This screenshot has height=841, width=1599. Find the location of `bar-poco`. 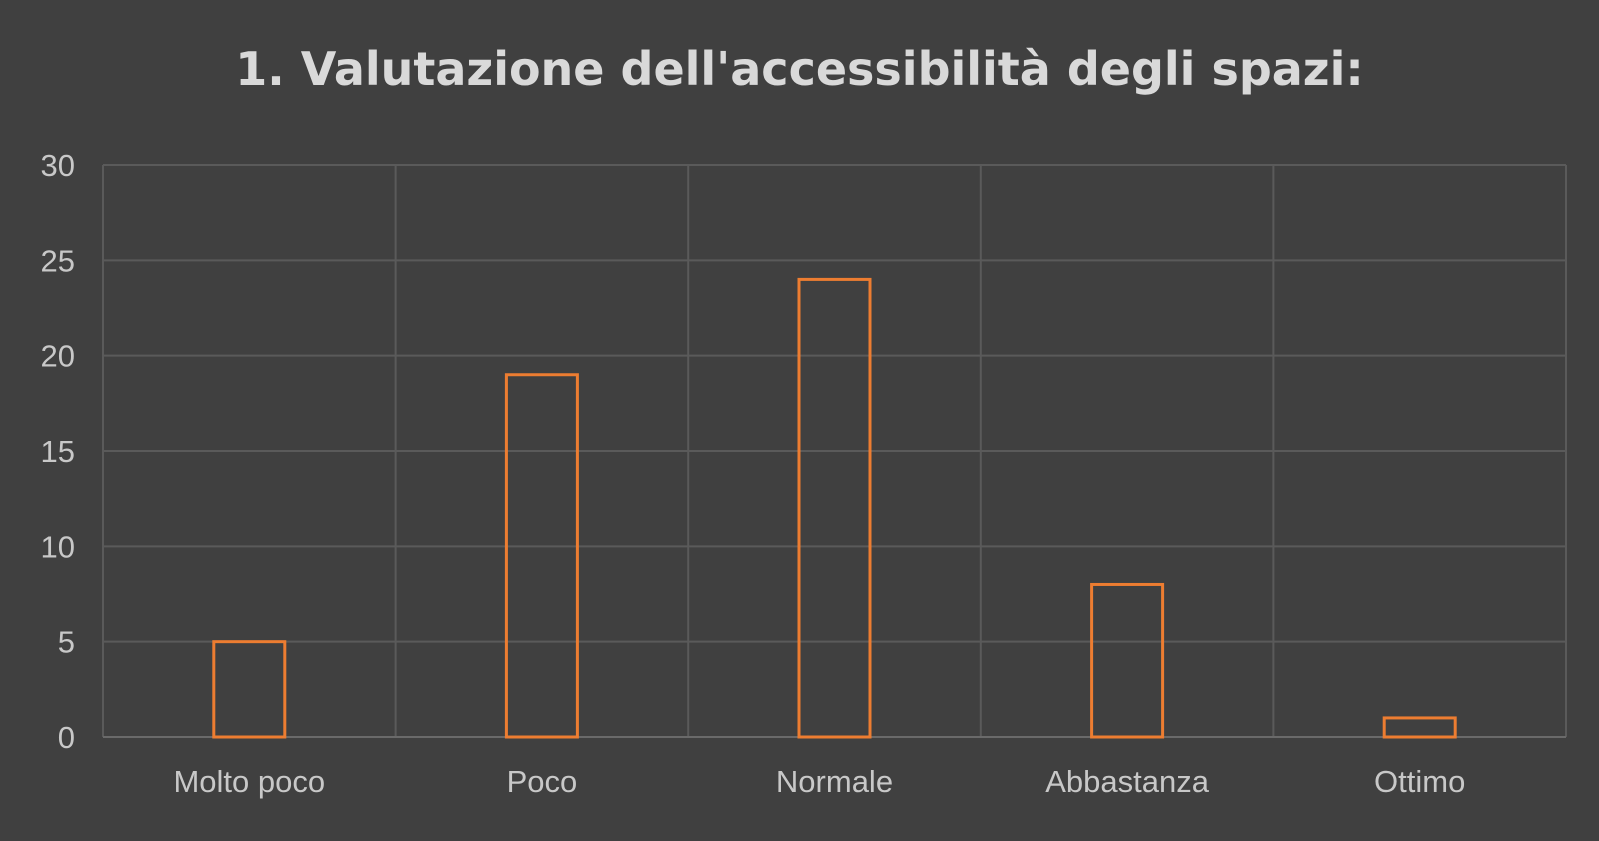

bar-poco is located at coordinates (541, 556).